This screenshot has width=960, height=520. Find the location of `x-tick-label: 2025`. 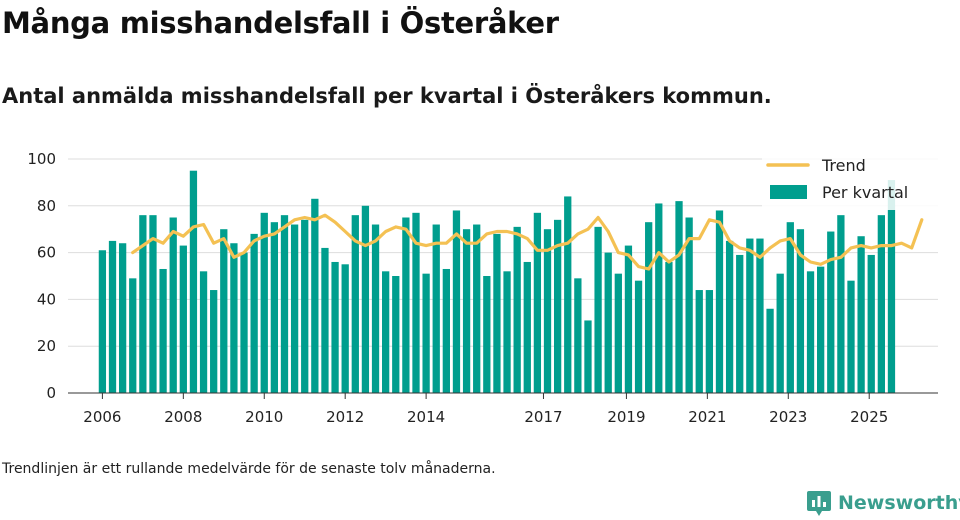

x-tick-label: 2025 is located at coordinates (869, 417).